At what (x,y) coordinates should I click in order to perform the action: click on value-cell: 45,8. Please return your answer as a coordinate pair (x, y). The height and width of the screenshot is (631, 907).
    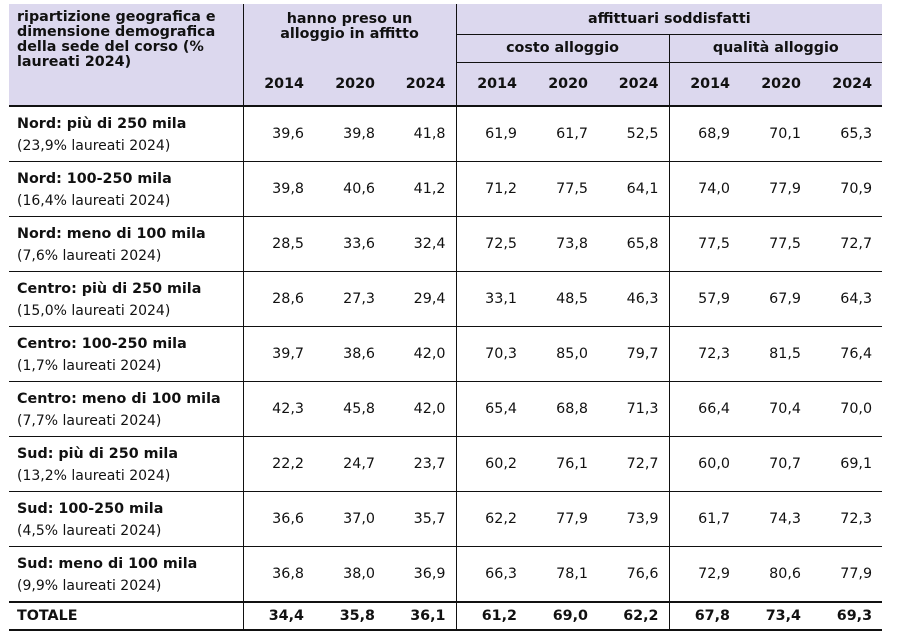
    Looking at the image, I should click on (349, 409).